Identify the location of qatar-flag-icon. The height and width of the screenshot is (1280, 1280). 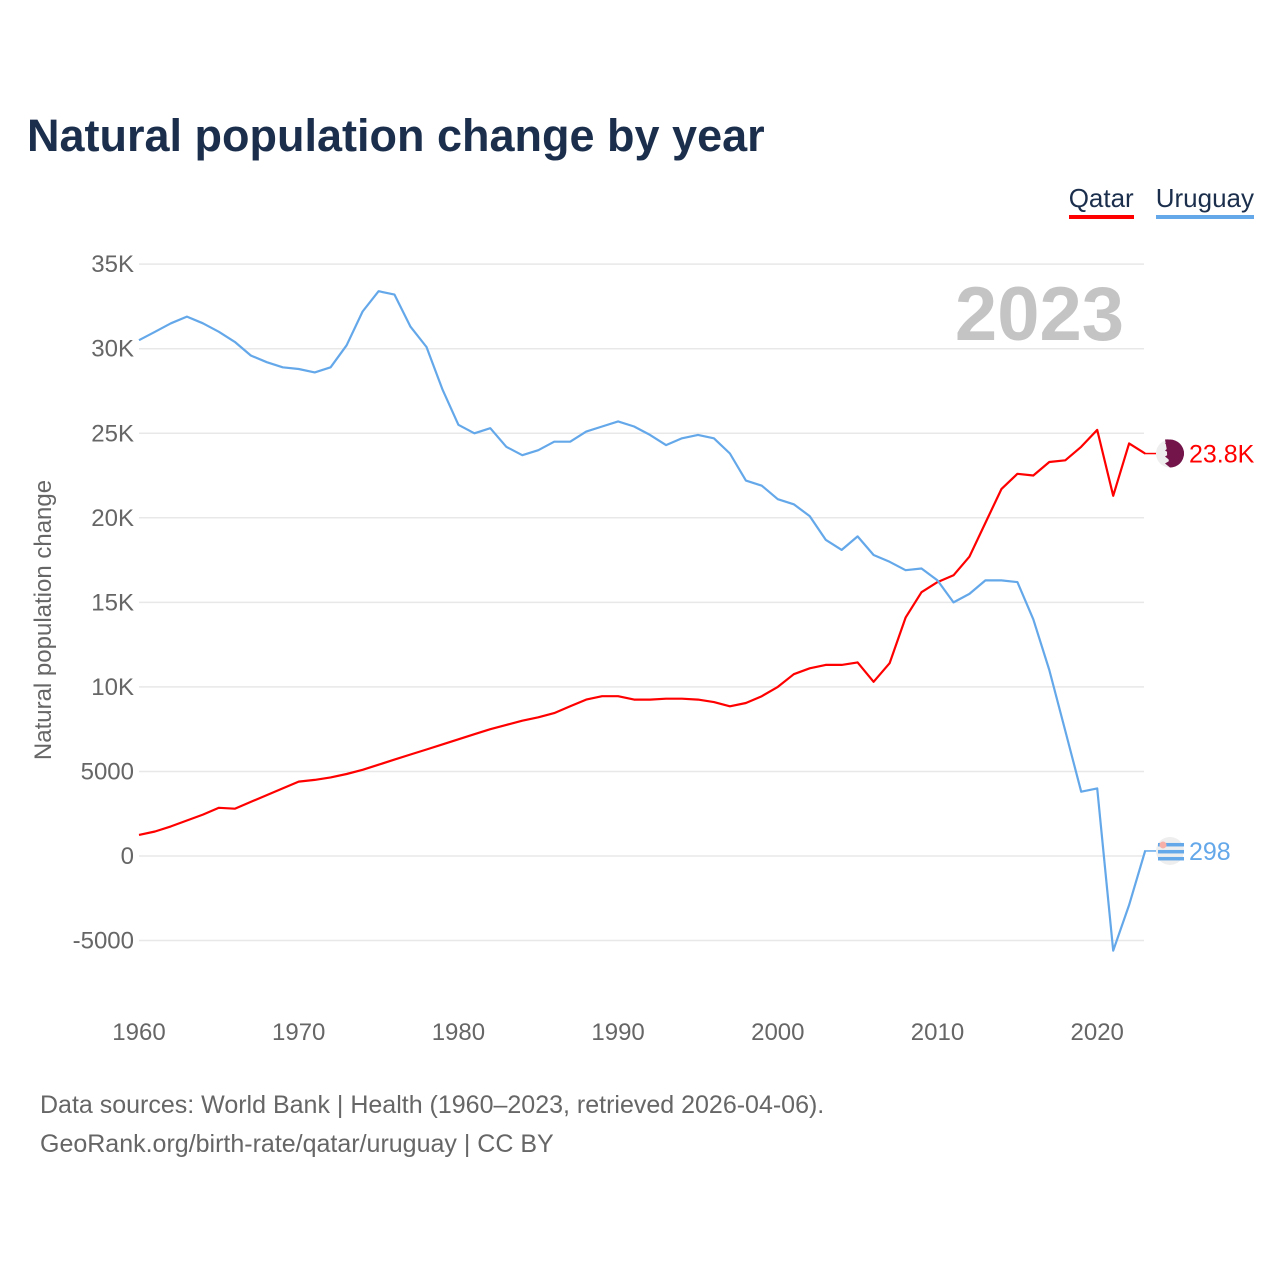
(1170, 453).